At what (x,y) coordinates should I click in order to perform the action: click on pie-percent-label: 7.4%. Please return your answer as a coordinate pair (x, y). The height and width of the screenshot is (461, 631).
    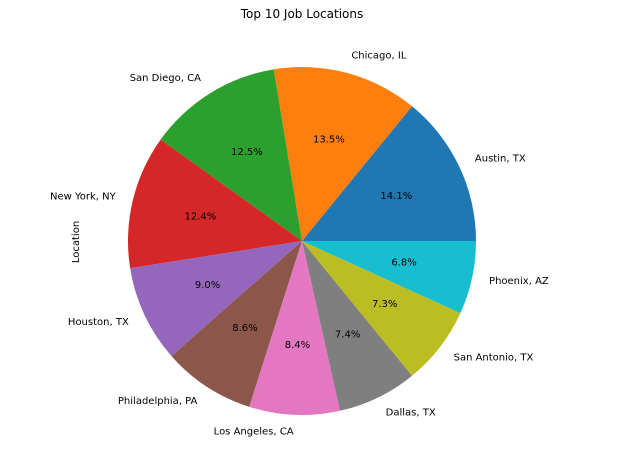
    Looking at the image, I should click on (347, 334).